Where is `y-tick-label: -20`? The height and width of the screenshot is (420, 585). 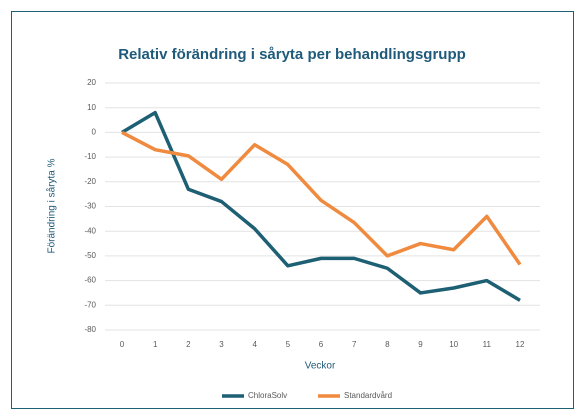 y-tick-label: -20 is located at coordinates (90, 181).